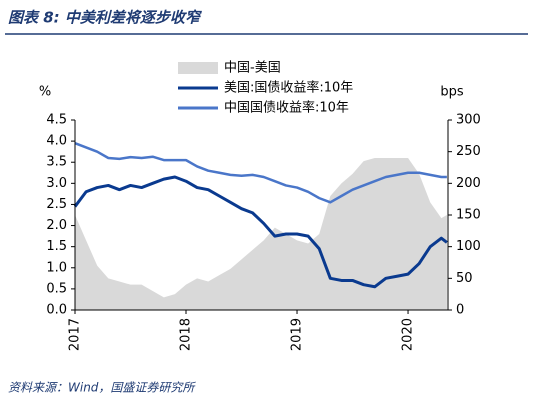 This screenshot has height=403, width=533. What do you see at coordinates (408, 334) in the screenshot?
I see `x-tick-label: 2020` at bounding box center [408, 334].